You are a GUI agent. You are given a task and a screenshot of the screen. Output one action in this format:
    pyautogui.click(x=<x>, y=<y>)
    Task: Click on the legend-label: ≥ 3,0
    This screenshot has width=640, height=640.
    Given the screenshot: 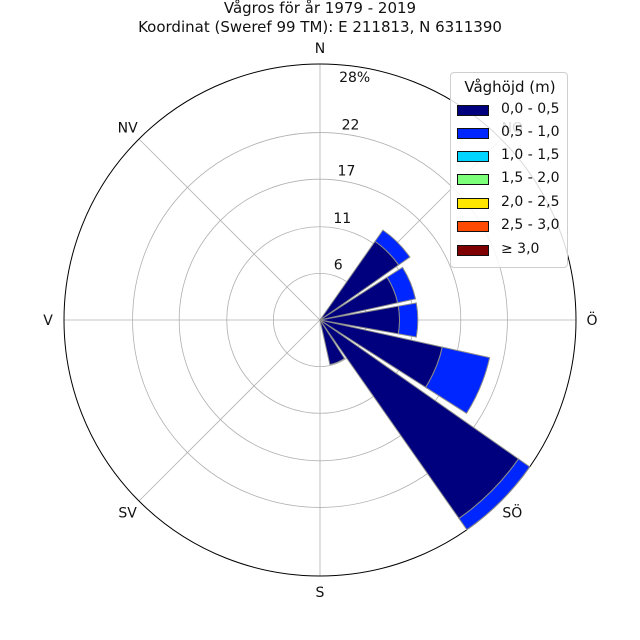 What is the action you would take?
    pyautogui.click(x=520, y=249)
    